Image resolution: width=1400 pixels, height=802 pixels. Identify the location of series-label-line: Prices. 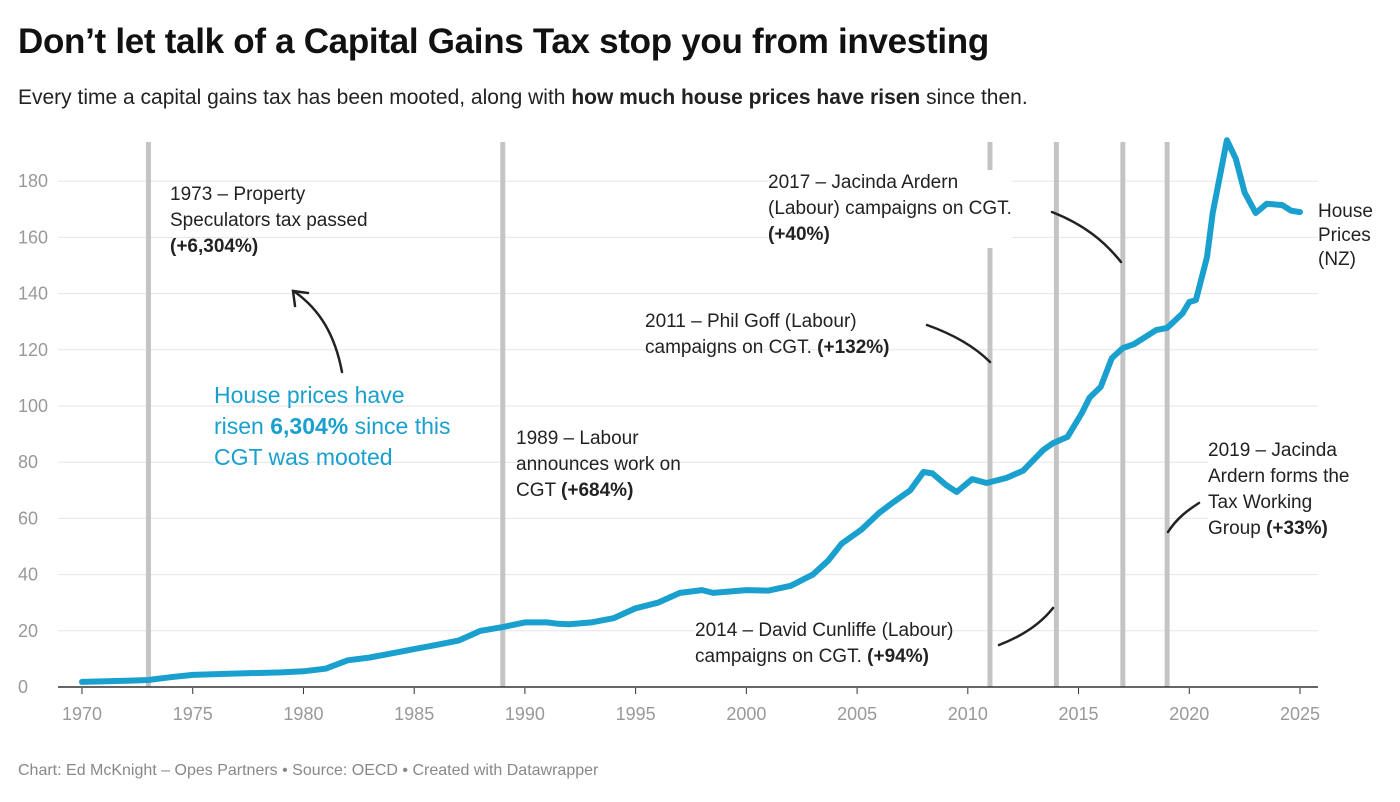
(1344, 235).